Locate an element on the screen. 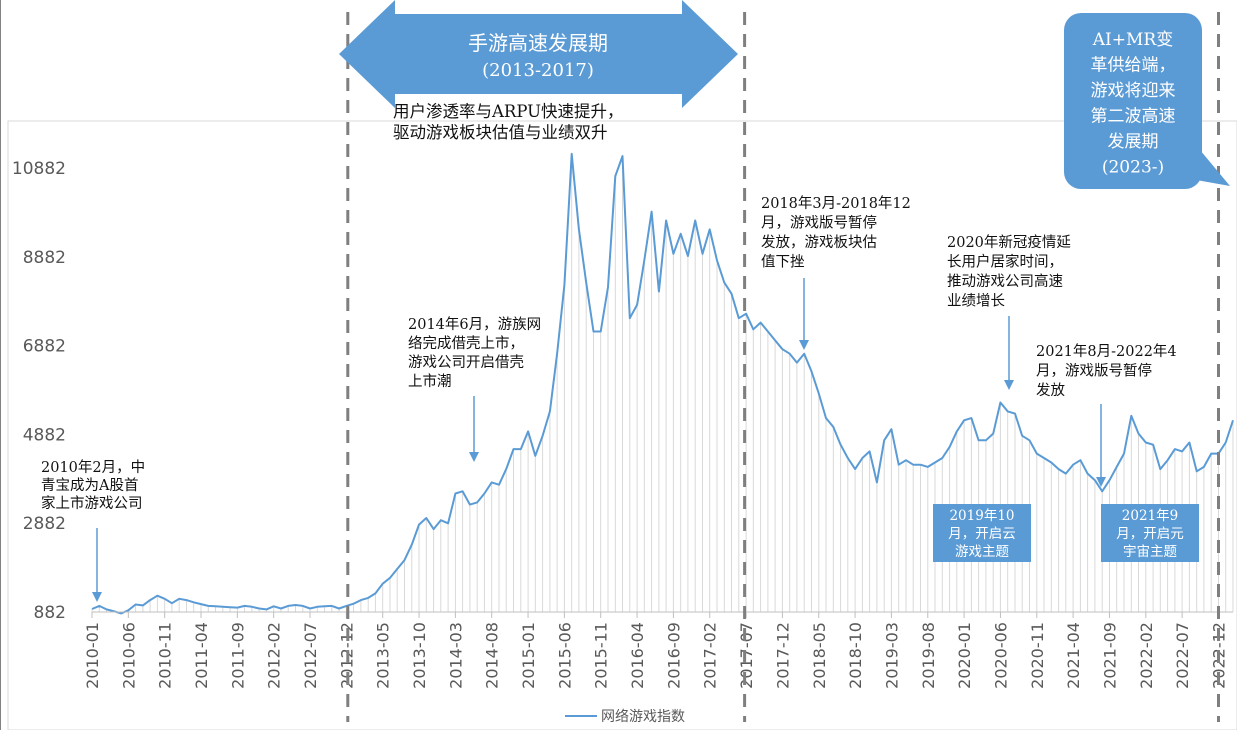 The width and height of the screenshot is (1237, 734). phase2-line: 发展期 is located at coordinates (1133, 142).